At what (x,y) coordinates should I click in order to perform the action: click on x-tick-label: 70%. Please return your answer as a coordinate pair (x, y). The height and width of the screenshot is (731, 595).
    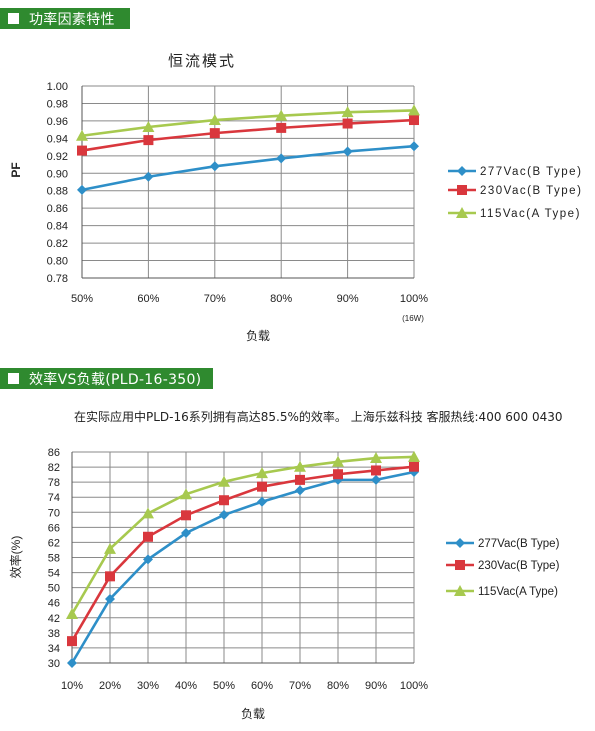
    Looking at the image, I should click on (215, 299).